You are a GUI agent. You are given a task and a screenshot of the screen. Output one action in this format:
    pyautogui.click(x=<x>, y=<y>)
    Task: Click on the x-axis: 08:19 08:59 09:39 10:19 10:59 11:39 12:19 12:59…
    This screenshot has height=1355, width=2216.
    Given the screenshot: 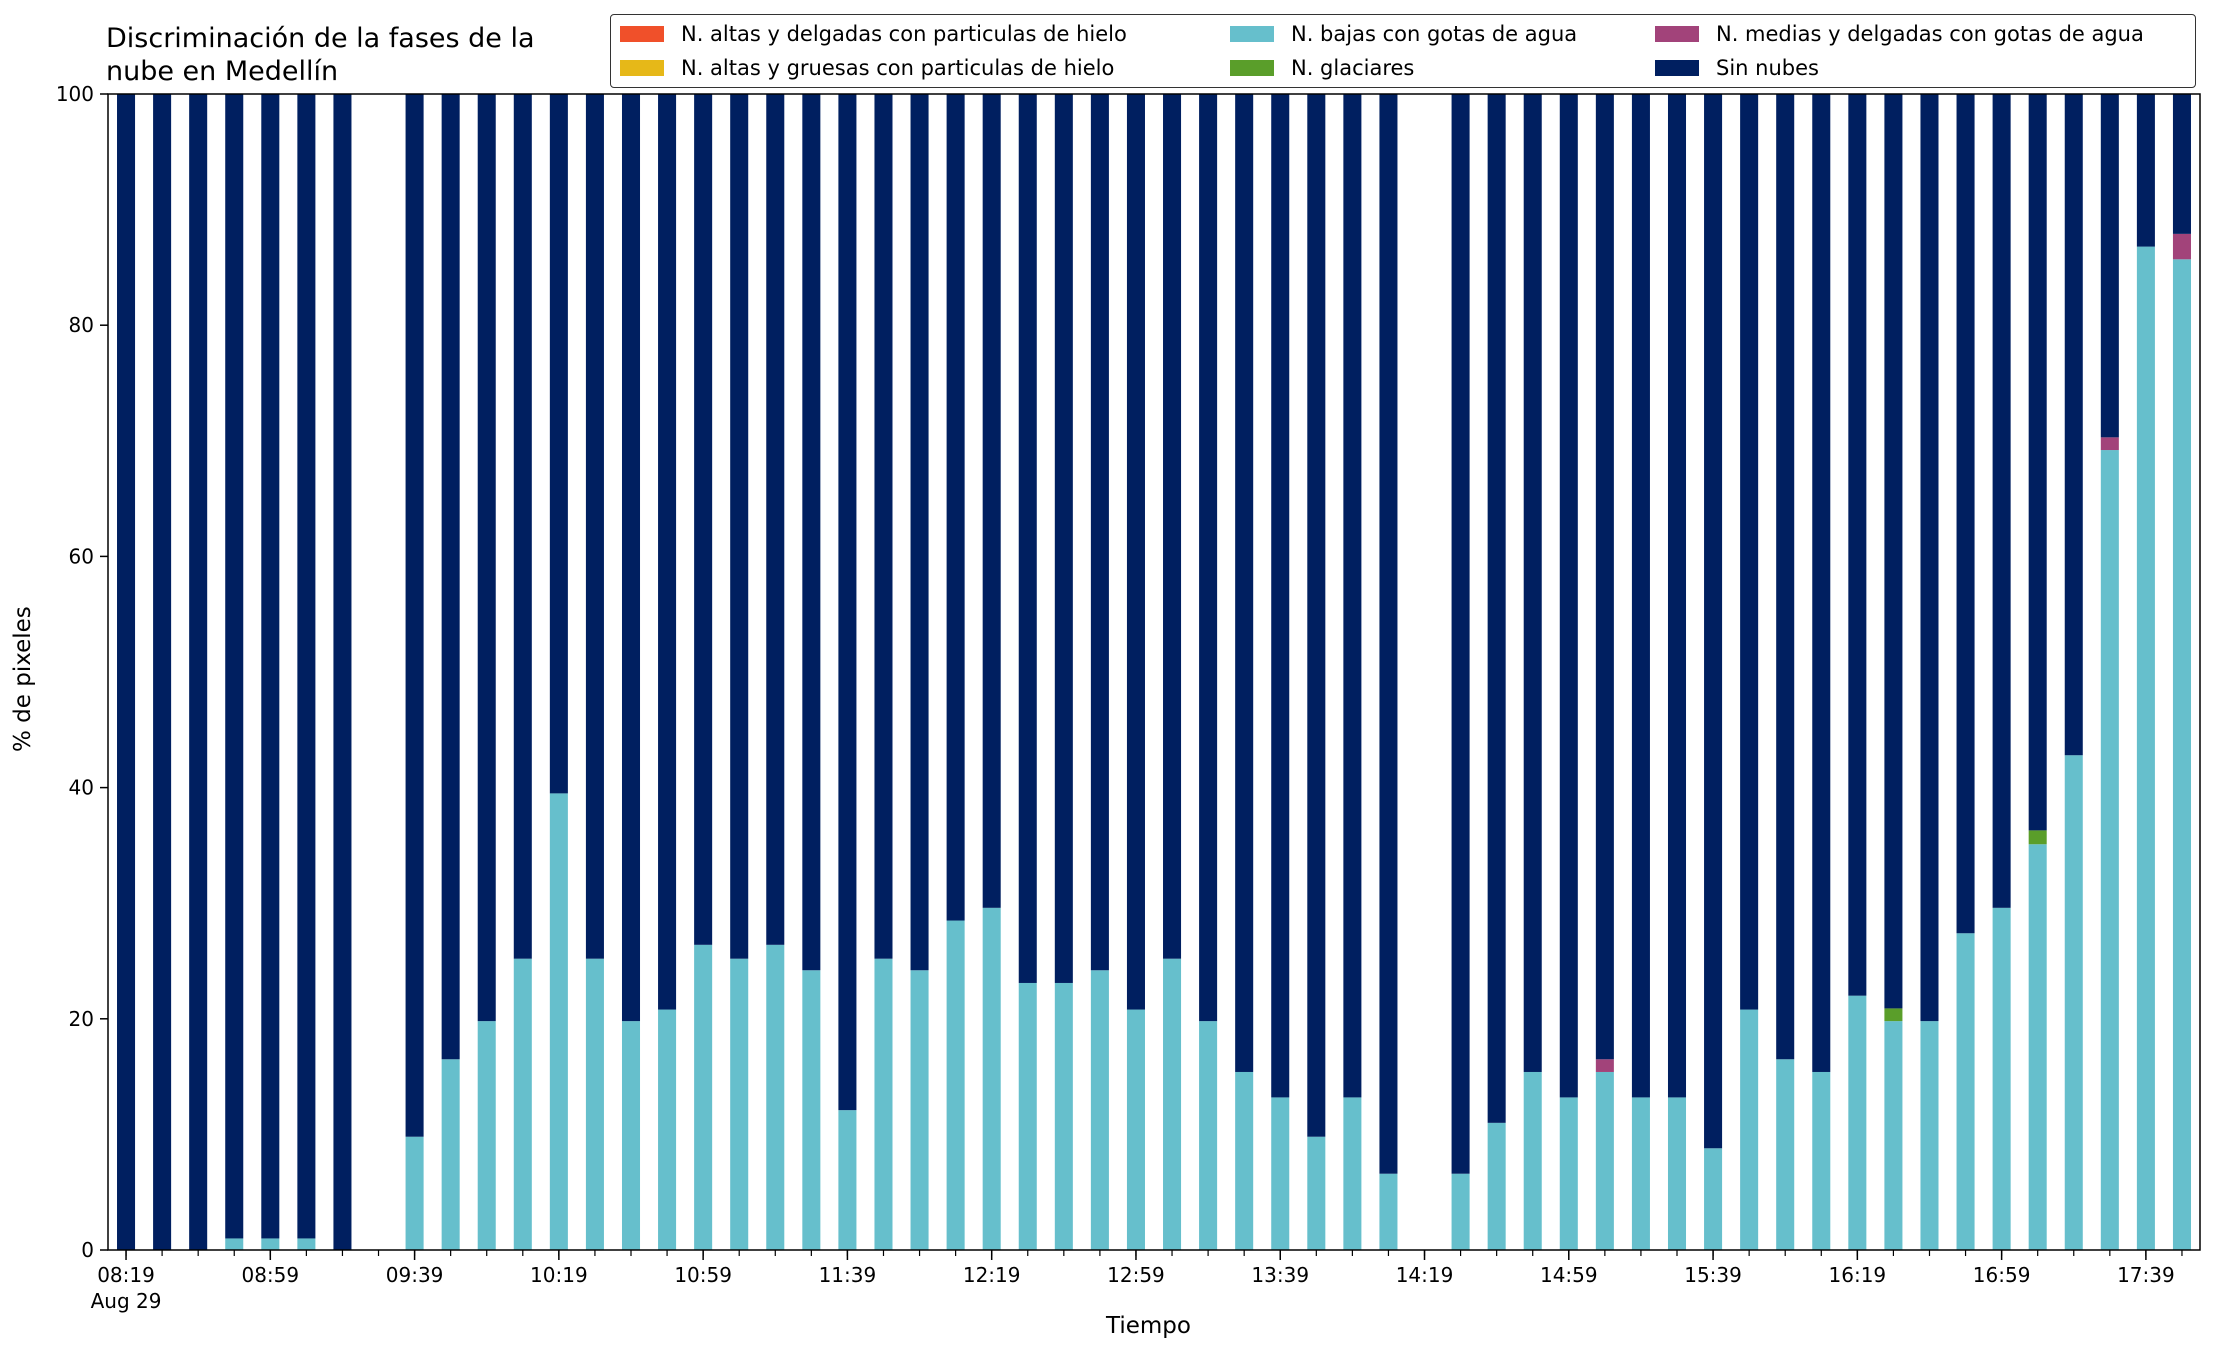 What is the action you would take?
    pyautogui.click(x=1137, y=1281)
    